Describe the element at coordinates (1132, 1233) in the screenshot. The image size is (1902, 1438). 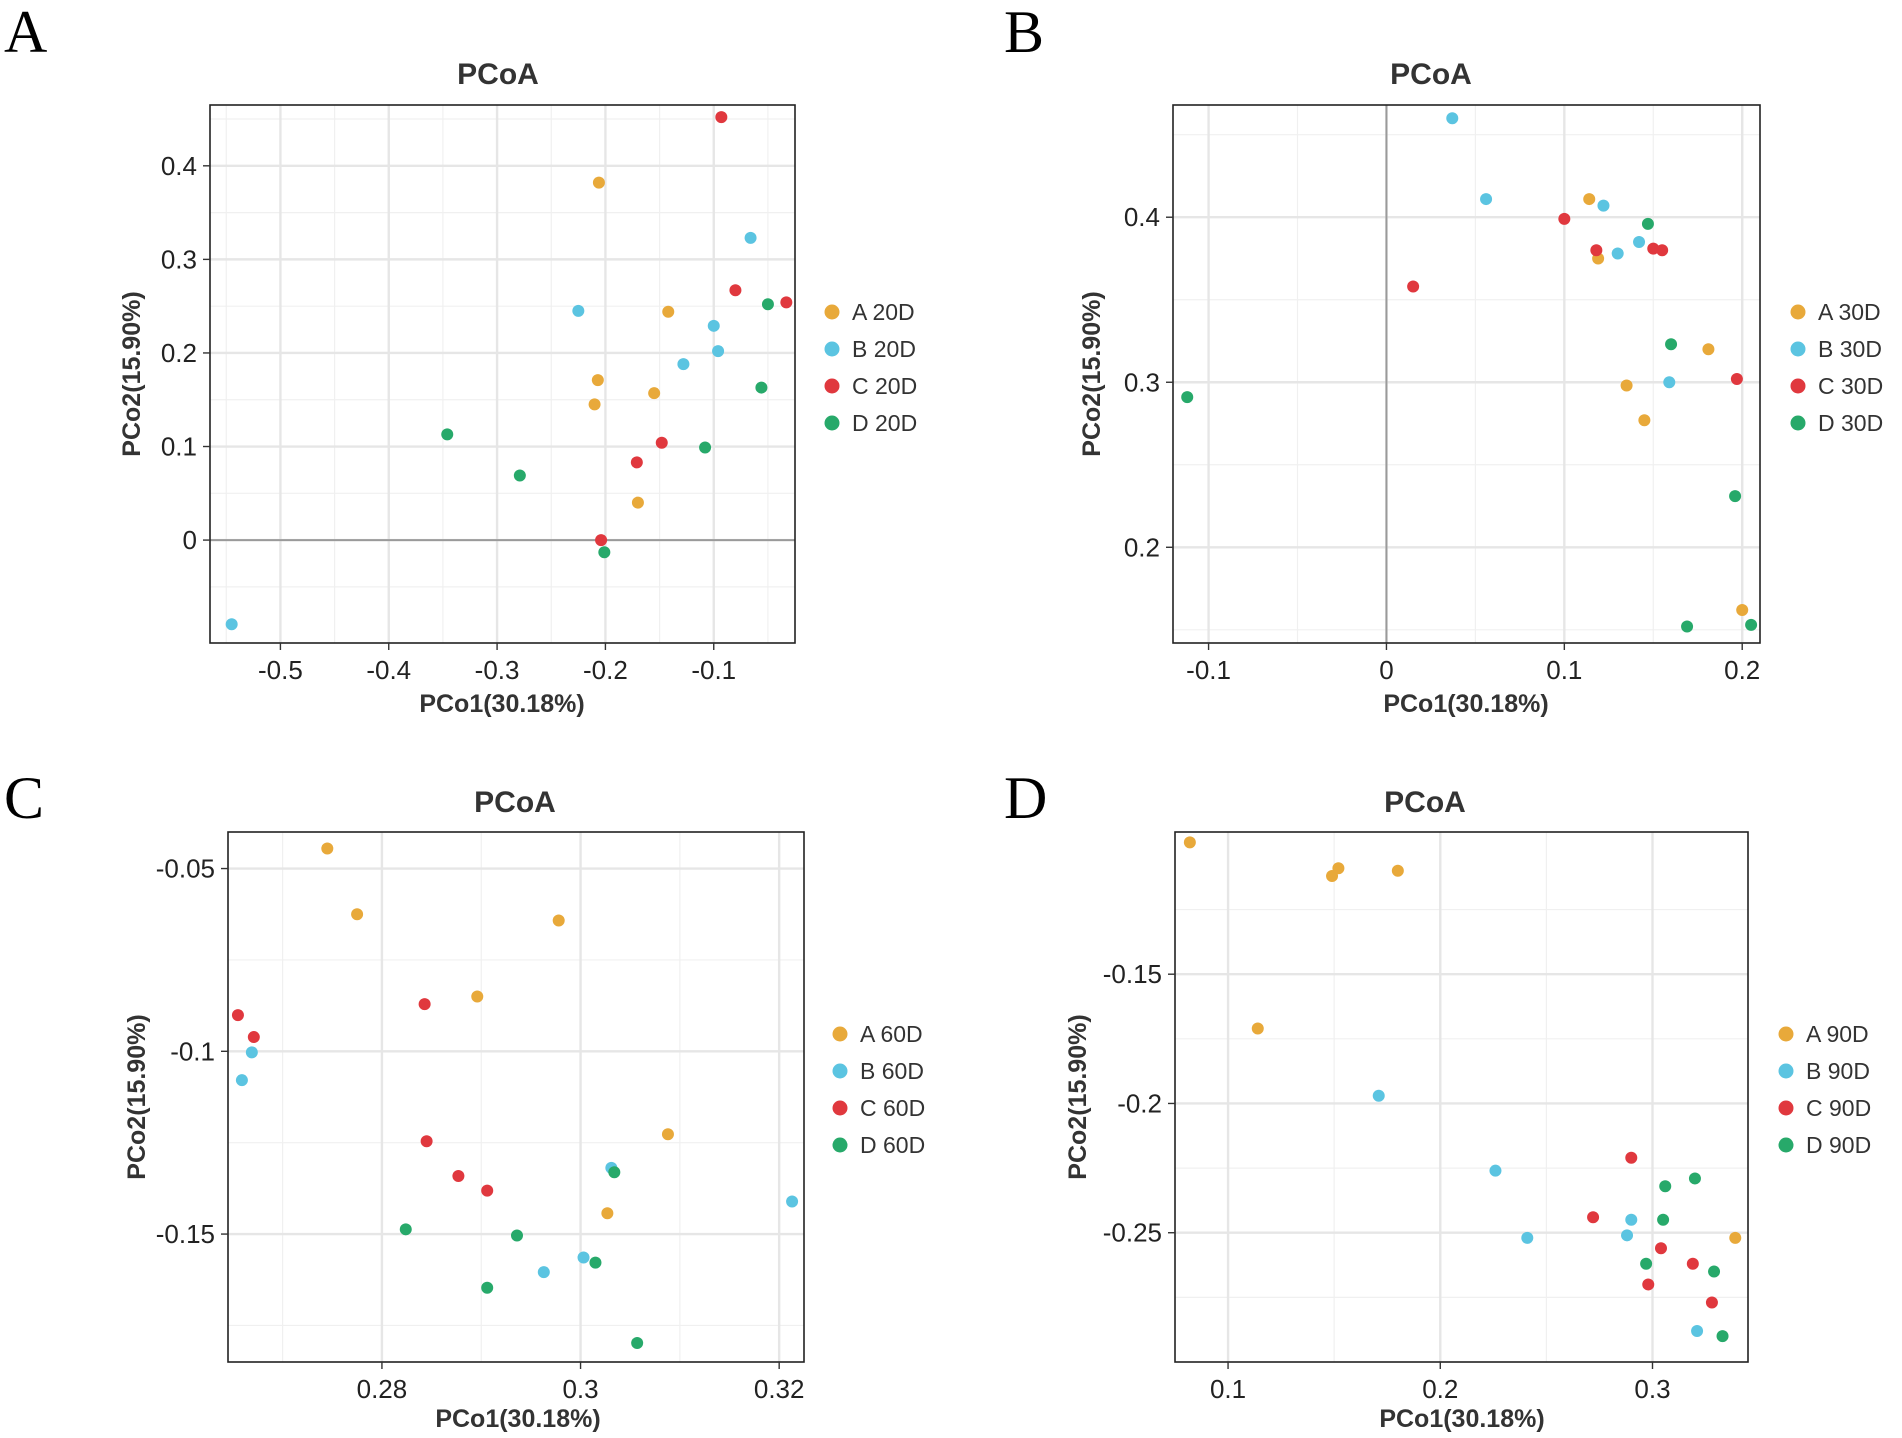
I see `y-tick-label: -0.25` at that location.